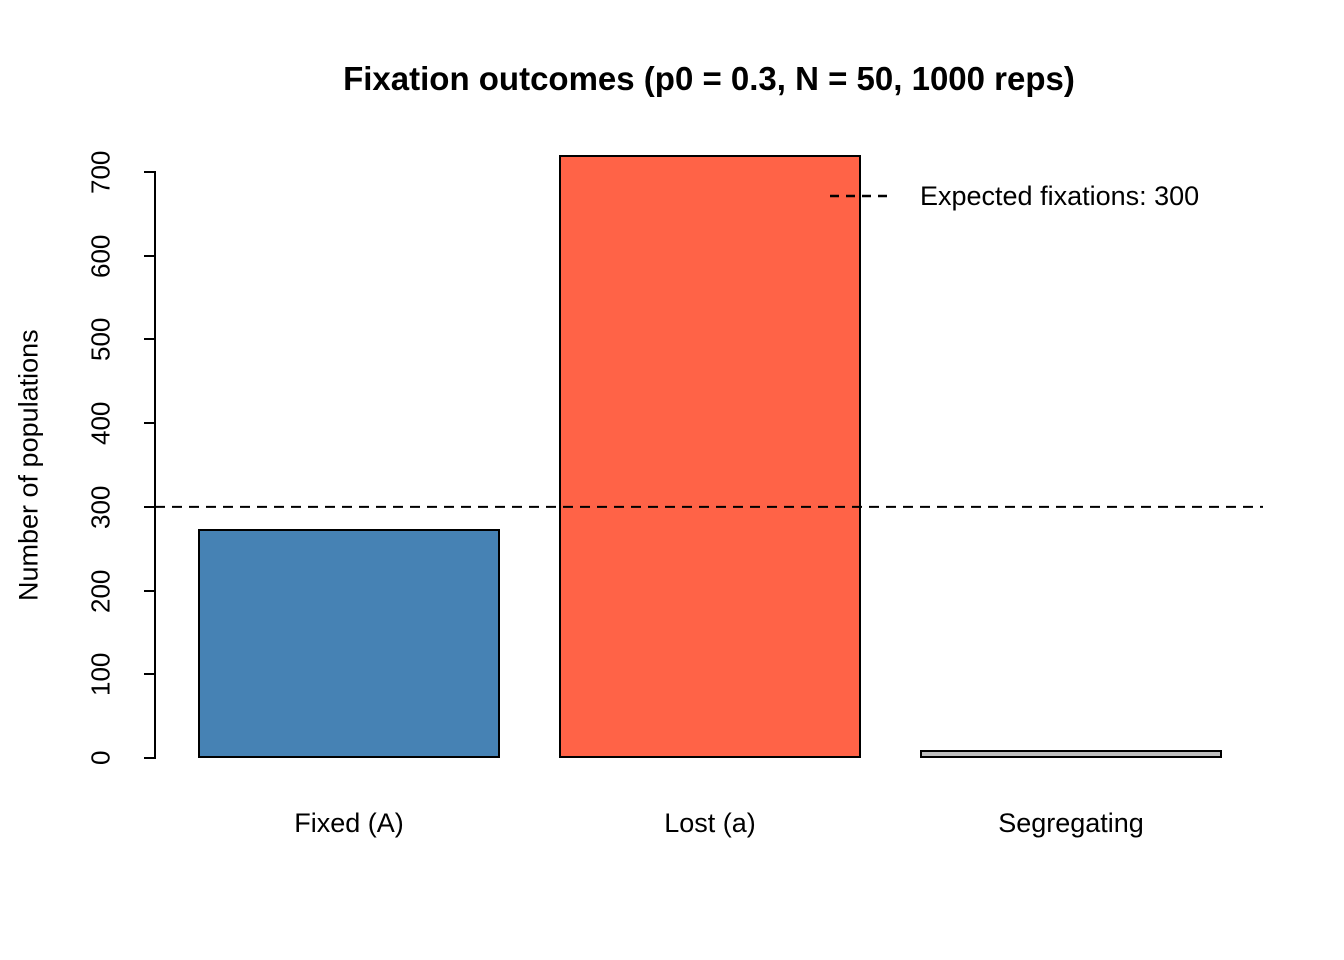 Image resolution: width=1344 pixels, height=960 pixels. I want to click on y-tick-label-700: 700, so click(100, 172).